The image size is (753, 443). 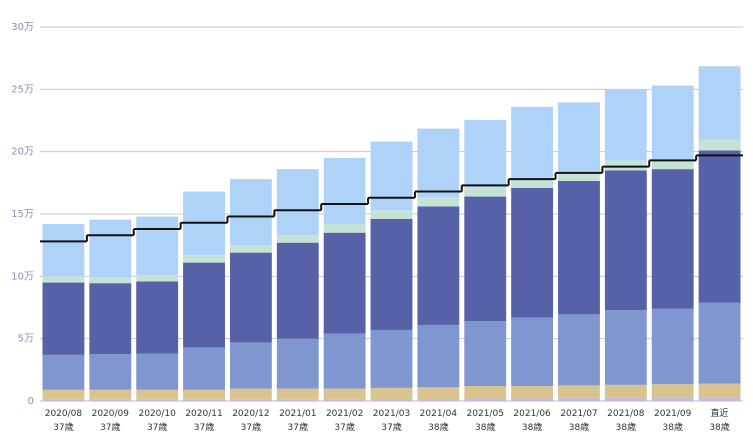 What do you see at coordinates (391, 414) in the screenshot?
I see `x-tick-date: 2021/03` at bounding box center [391, 414].